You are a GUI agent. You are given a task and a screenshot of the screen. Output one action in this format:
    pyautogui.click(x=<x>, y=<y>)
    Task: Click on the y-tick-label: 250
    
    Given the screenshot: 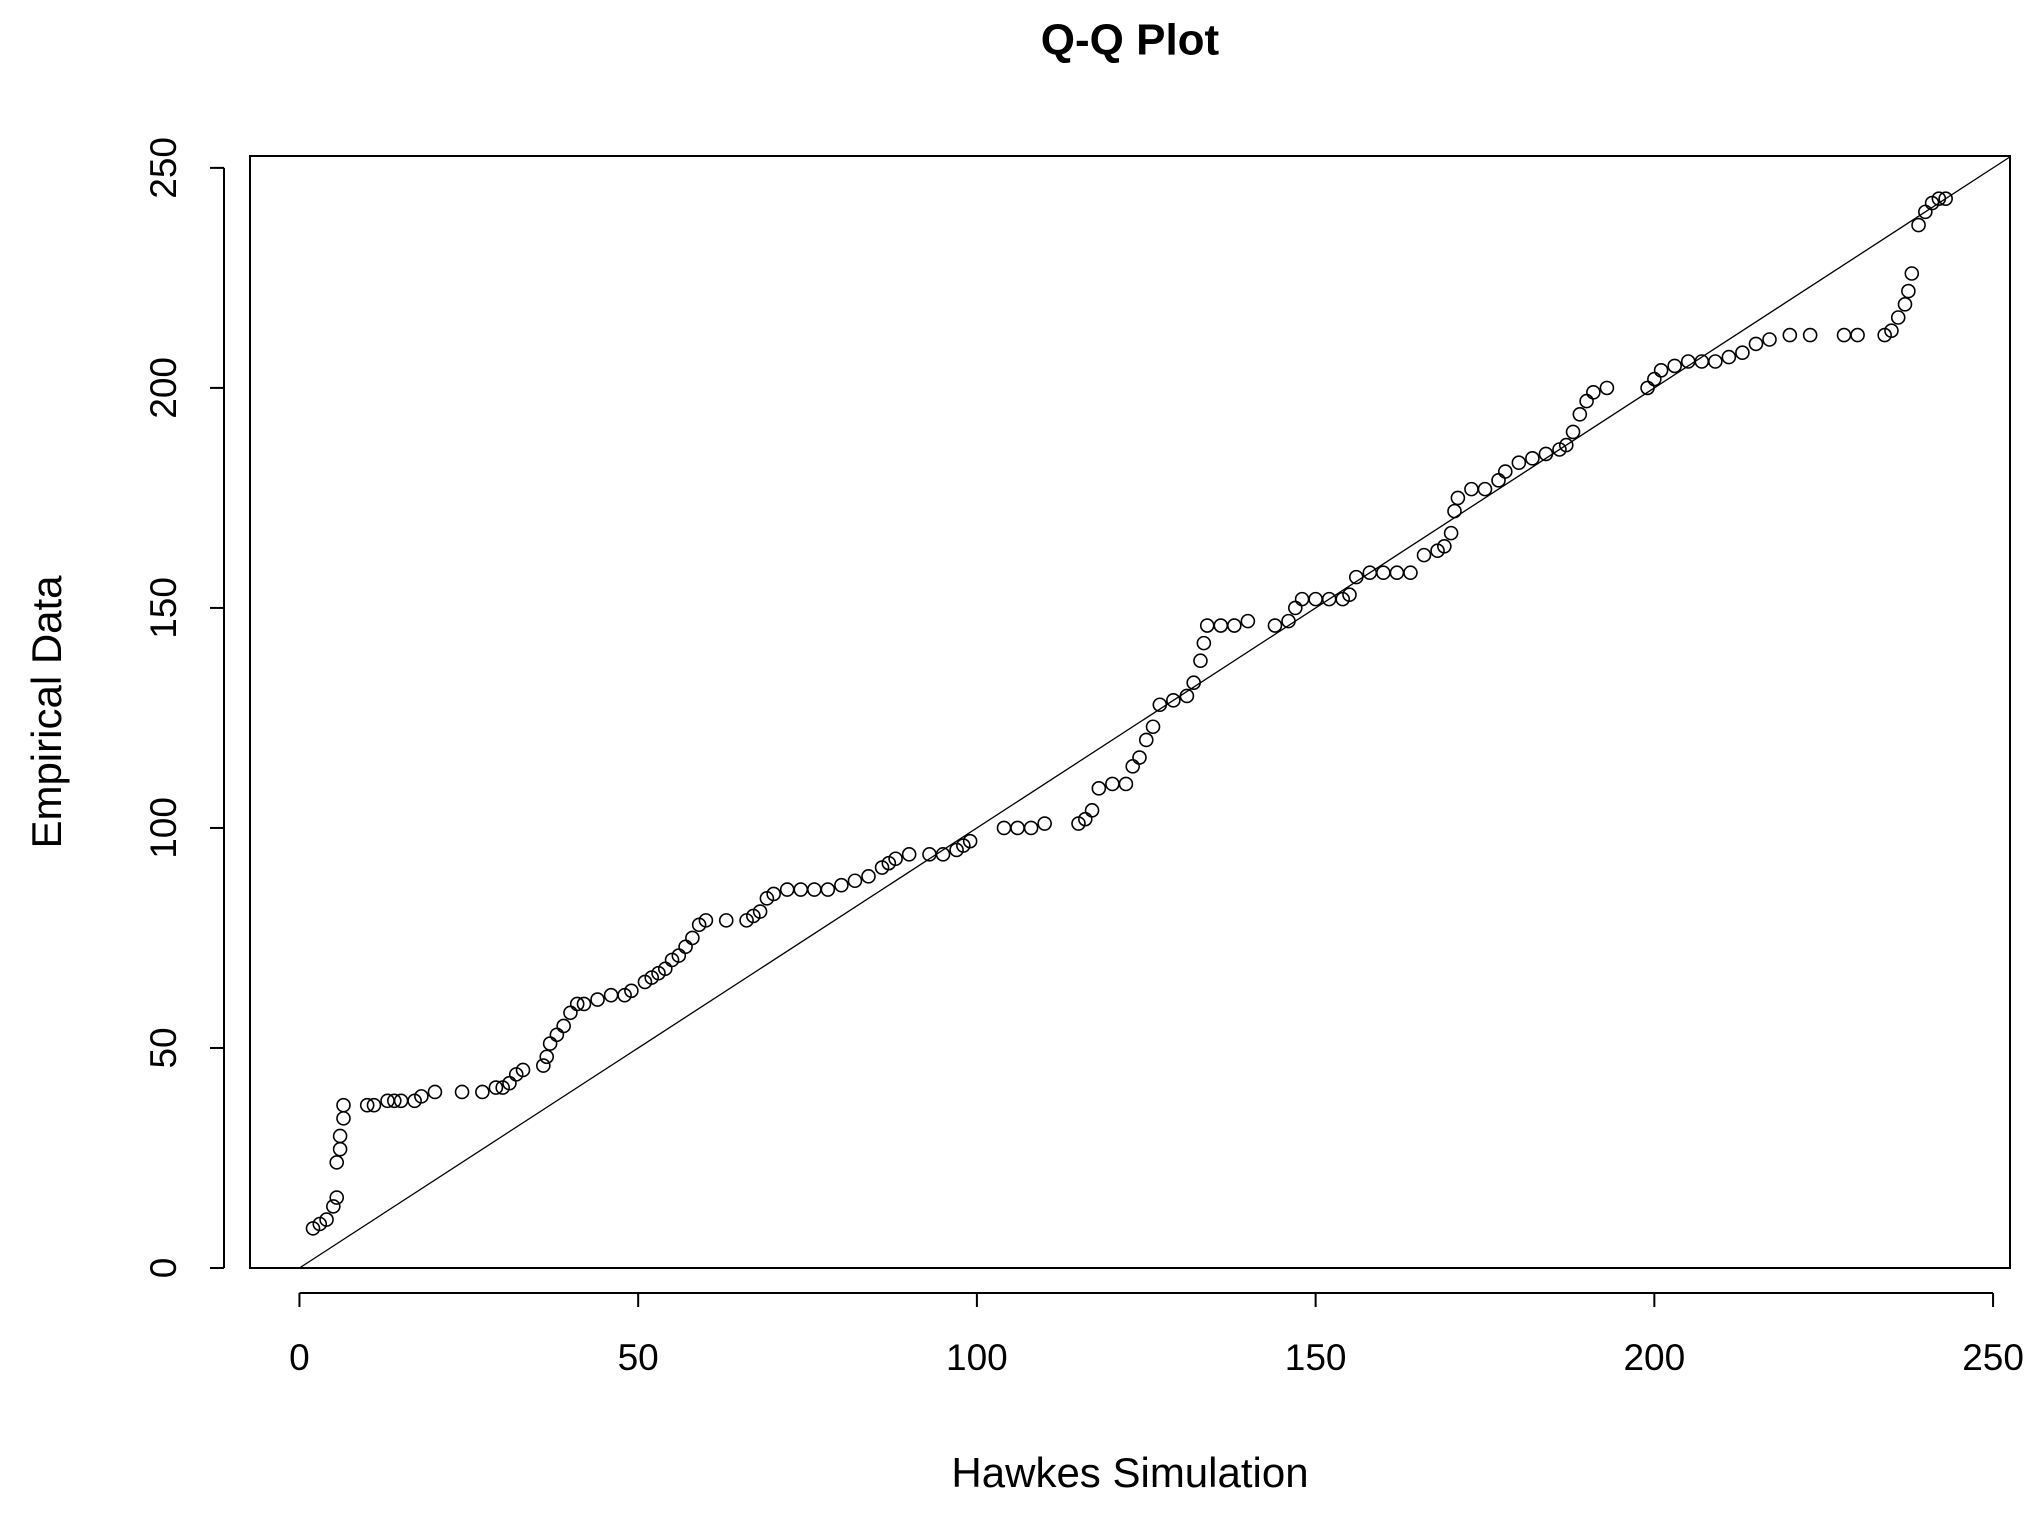 What is the action you would take?
    pyautogui.click(x=163, y=168)
    